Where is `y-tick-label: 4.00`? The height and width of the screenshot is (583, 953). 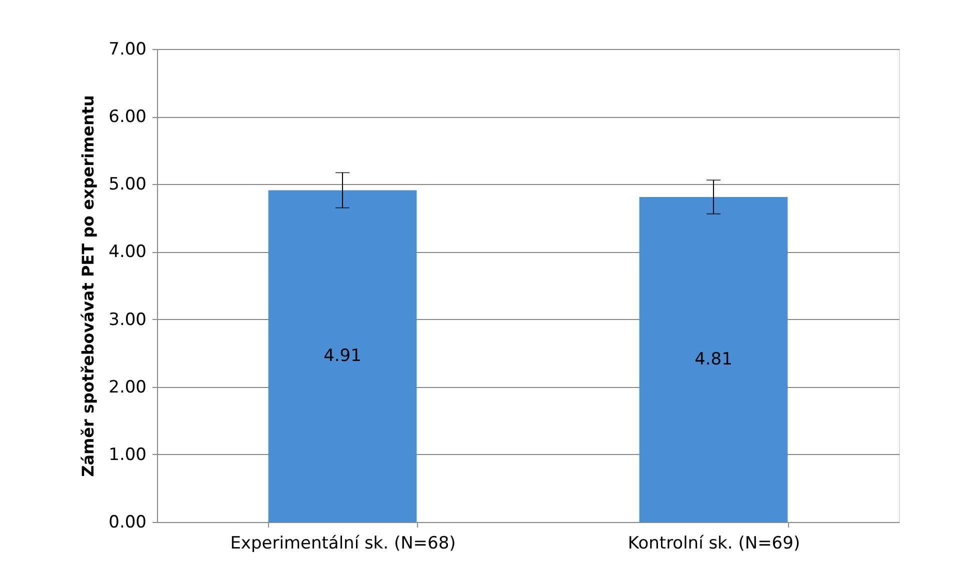
y-tick-label: 4.00 is located at coordinates (127, 252).